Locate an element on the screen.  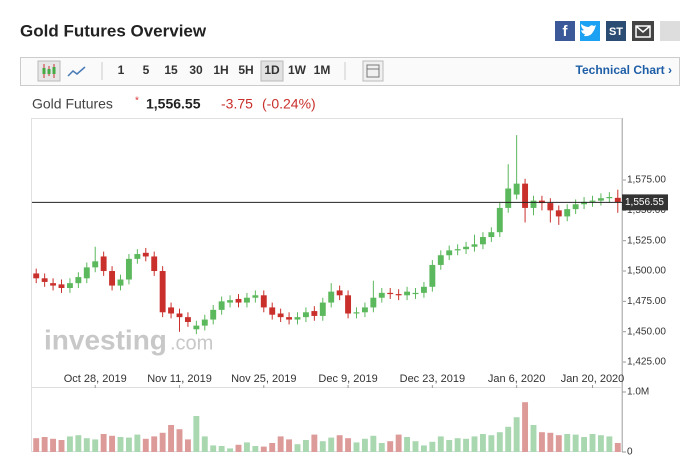
x-tick-label: Jan 6, 2020 is located at coordinates (517, 379).